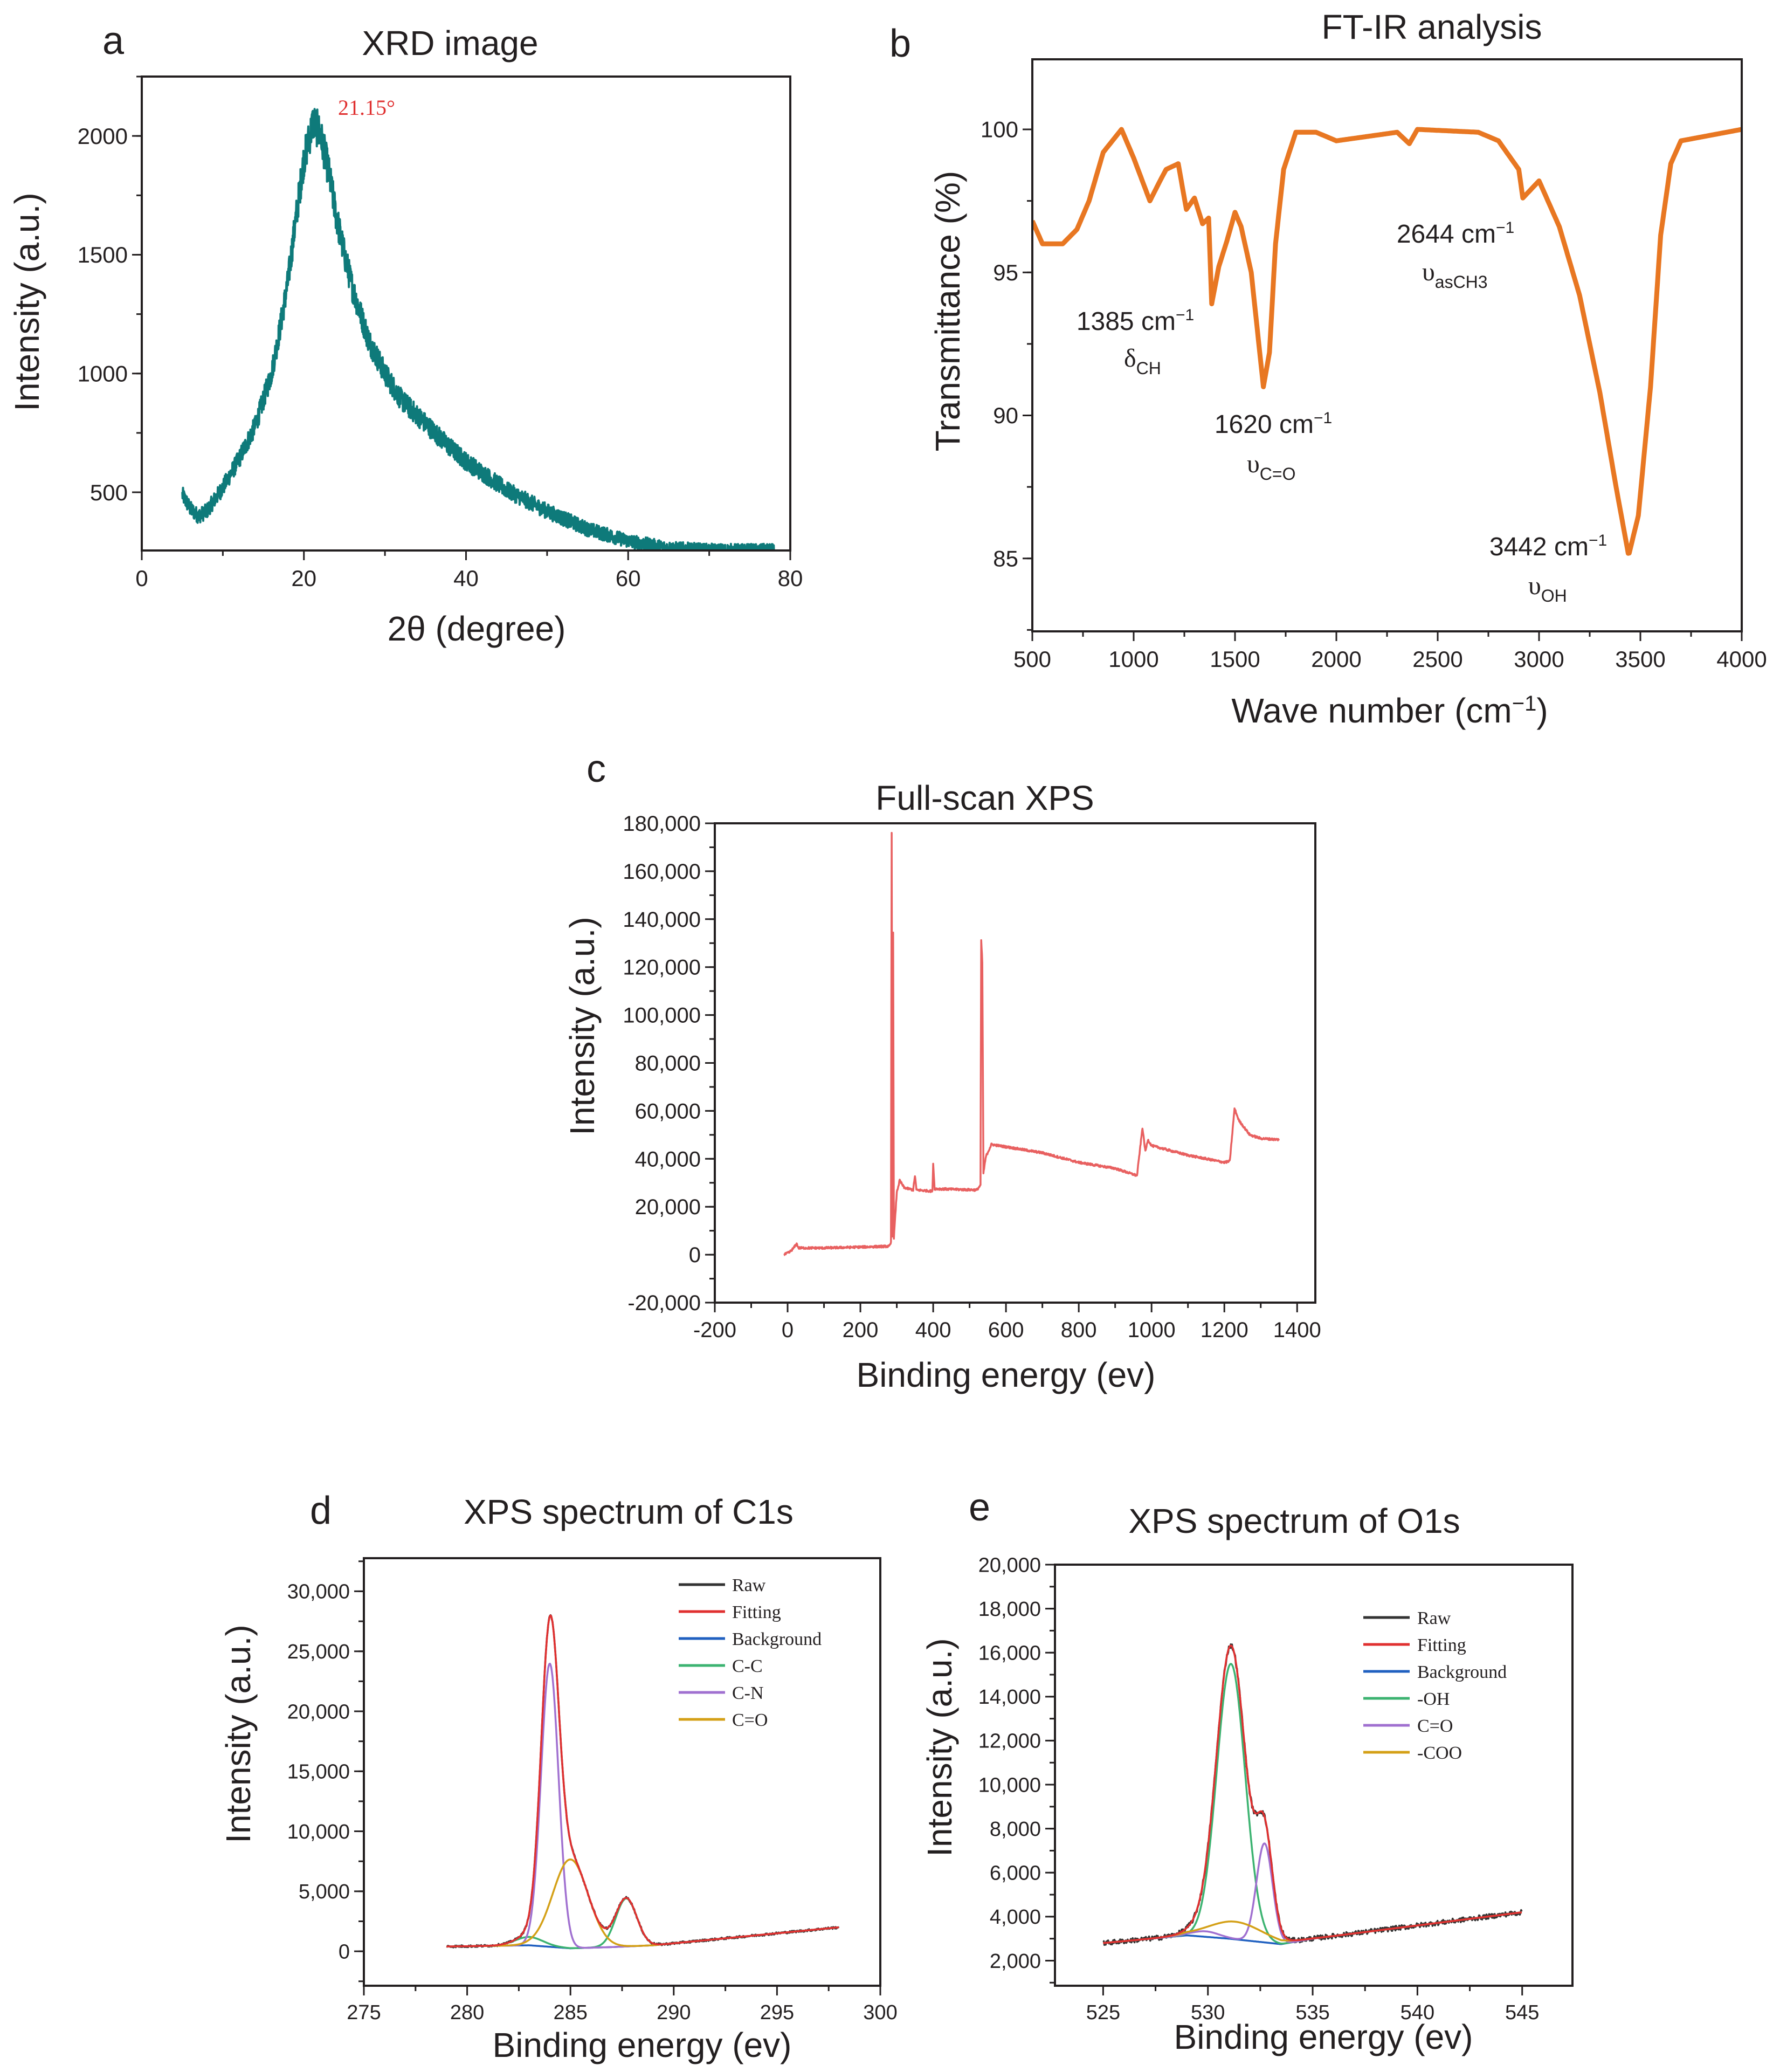 This screenshot has width=1773, height=2072. What do you see at coordinates (1015, 1830) in the screenshot?
I see `y-tick-label: 8,000` at bounding box center [1015, 1830].